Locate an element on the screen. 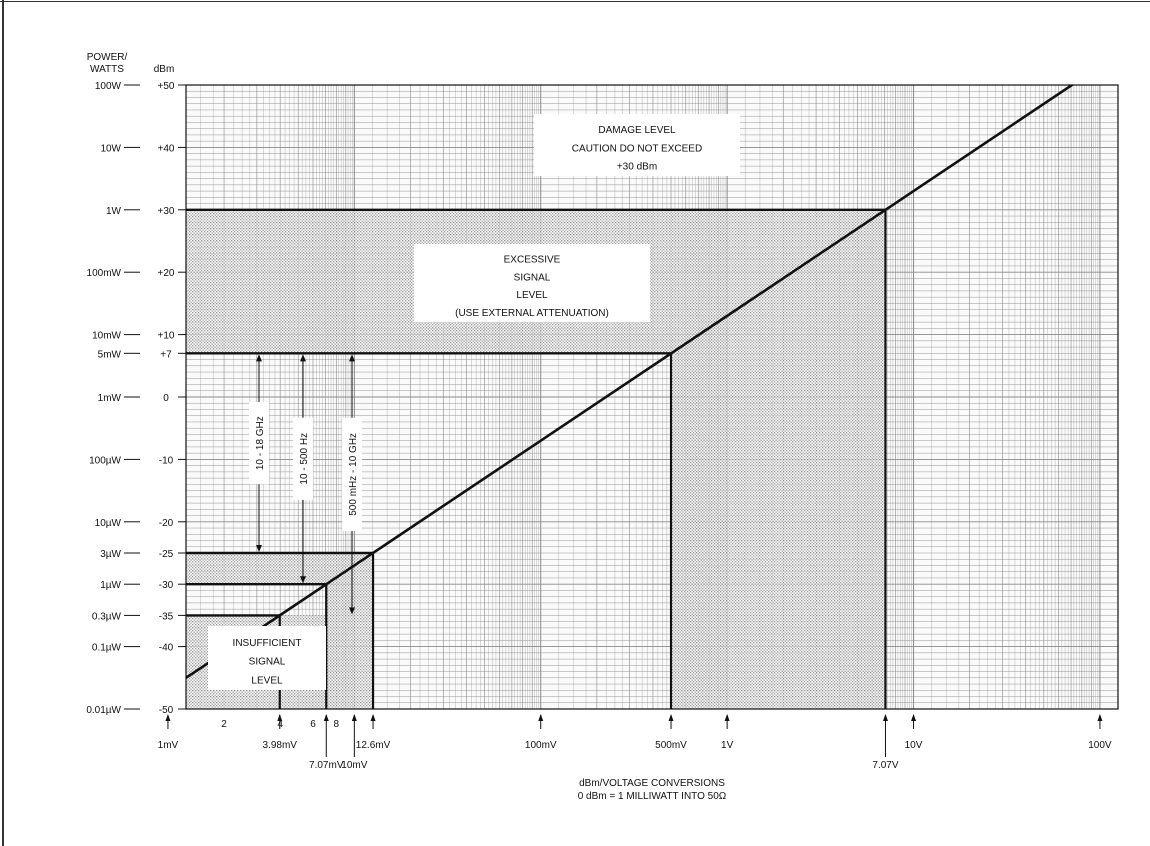  dbm-tick-label: +50 is located at coordinates (166, 86).